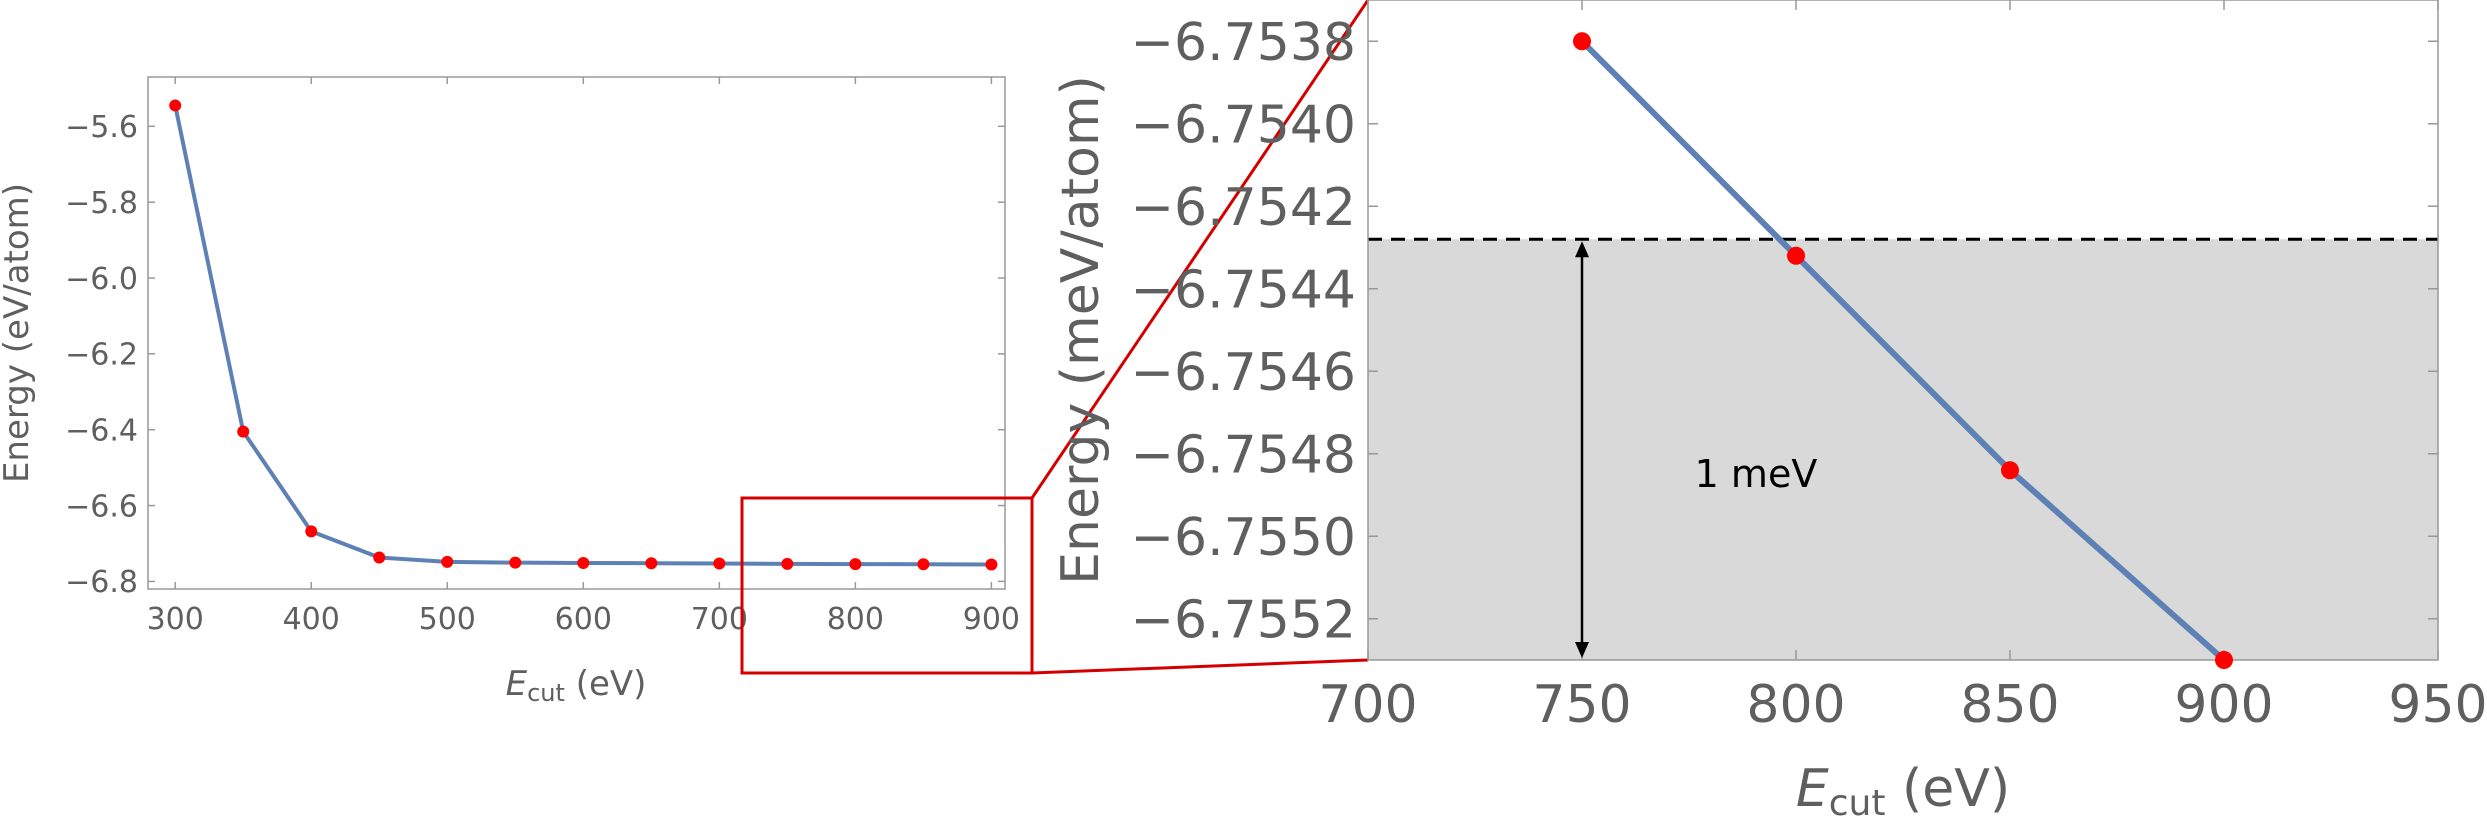 Image resolution: width=2487 pixels, height=818 pixels. I want to click on right-band-arrow, so click(1582, 449).